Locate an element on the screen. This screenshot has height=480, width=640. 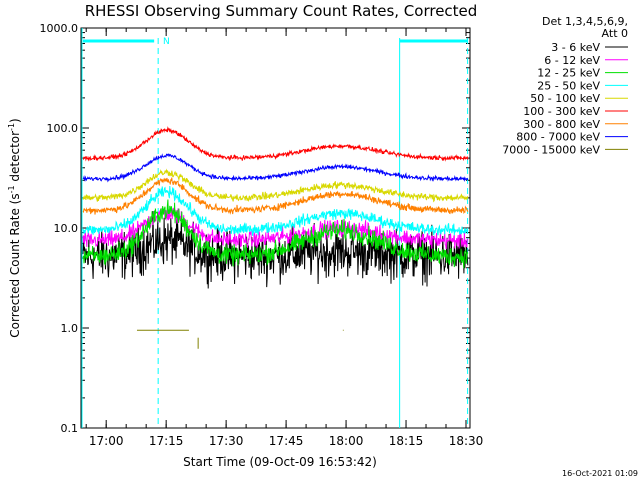
legend-header-line1: Det 1,3,4,5,6,9, is located at coordinates (585, 21).